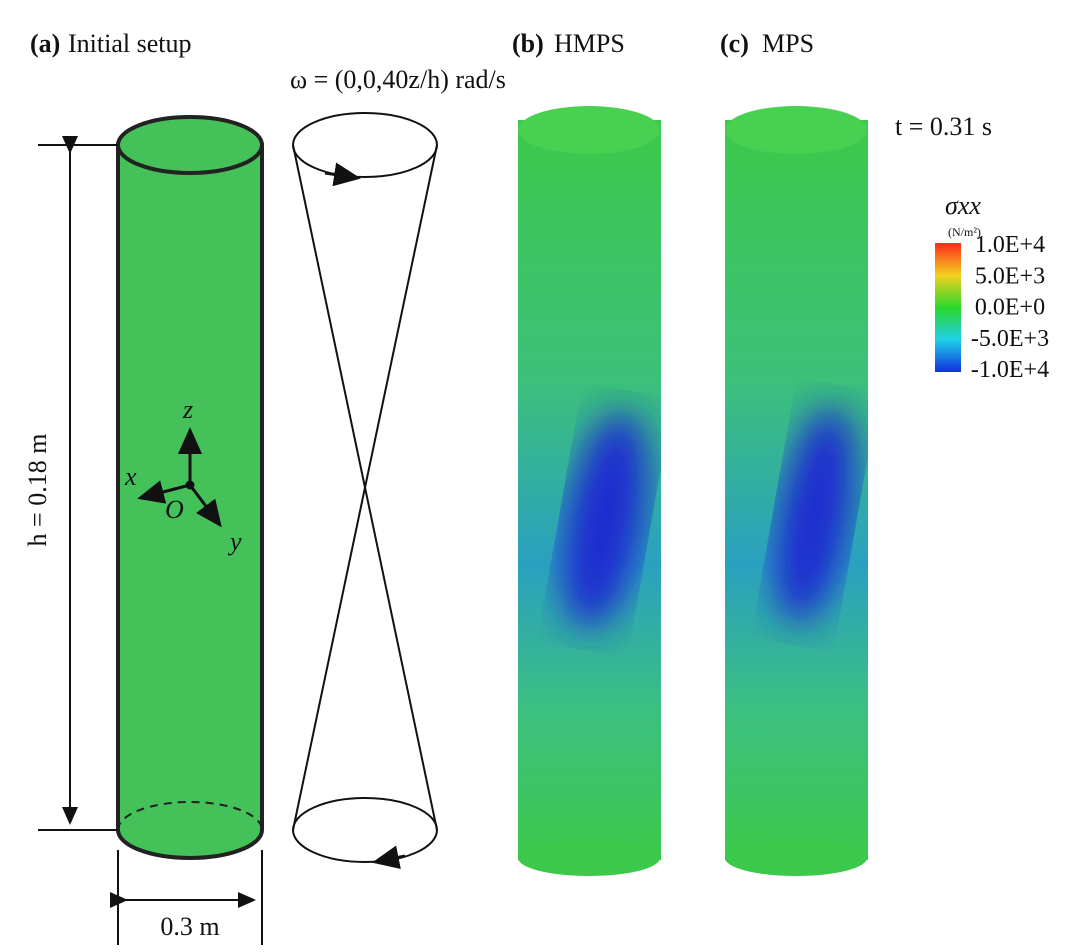 This screenshot has height=952, width=1080. Describe the element at coordinates (964, 232) in the screenshot. I see `colorbar-unit: (N/m²)` at that location.